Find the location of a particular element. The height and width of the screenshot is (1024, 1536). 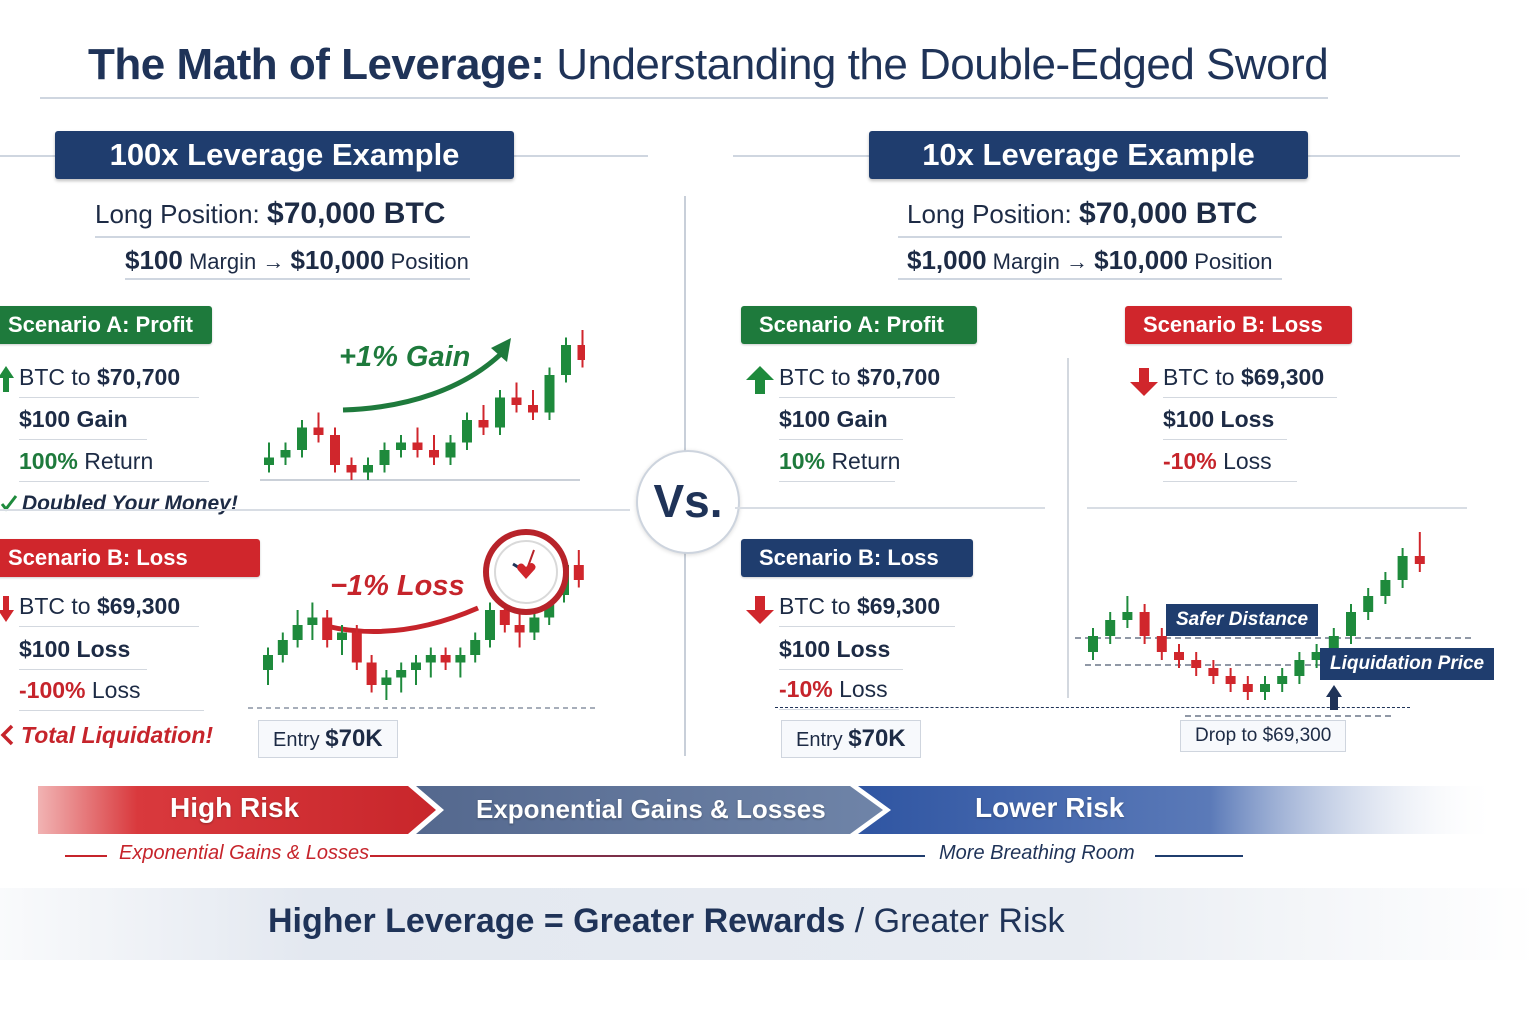

bottom-banner is located at coordinates (768, 924).